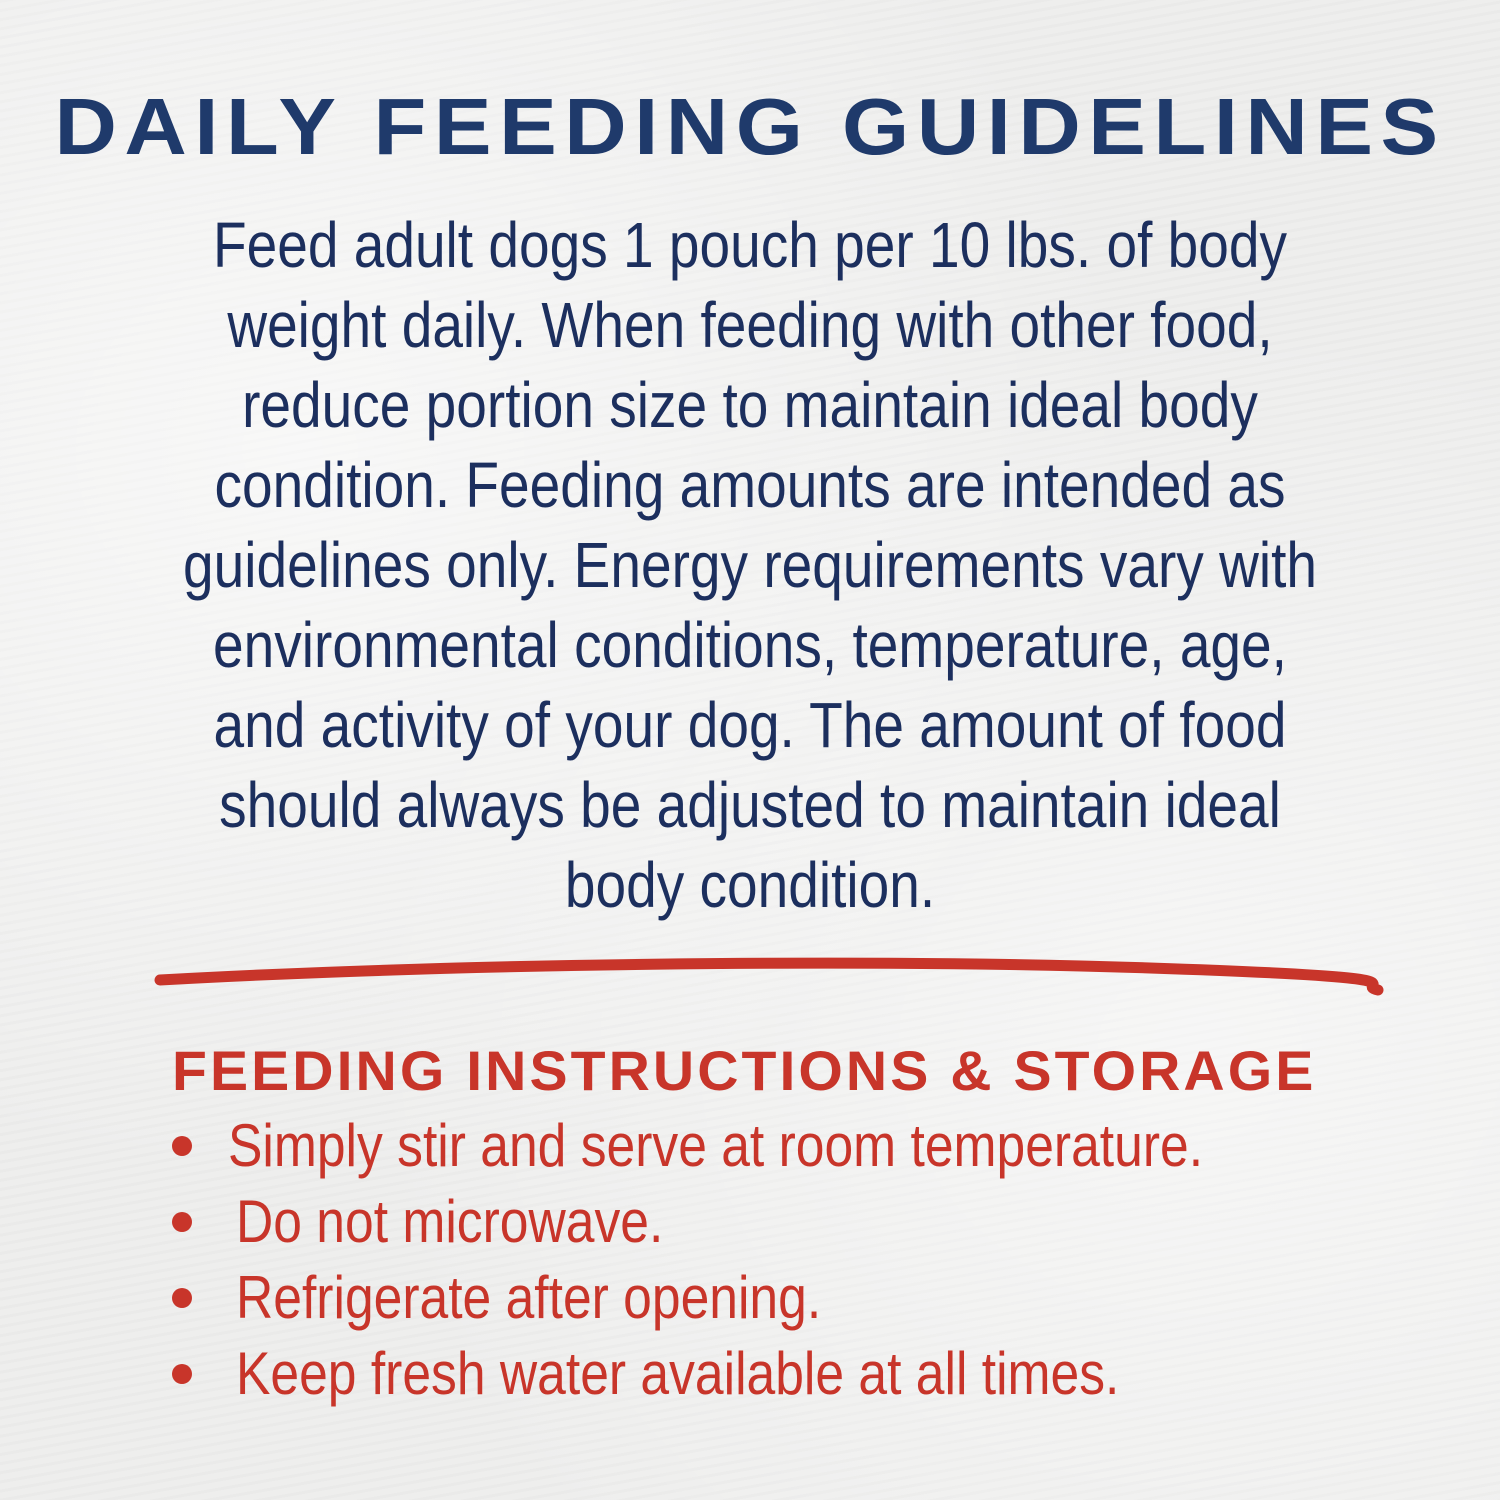 This screenshot has width=1500, height=1500. Describe the element at coordinates (450, 1221) in the screenshot. I see `list-item-text: Do not microwave.` at that location.